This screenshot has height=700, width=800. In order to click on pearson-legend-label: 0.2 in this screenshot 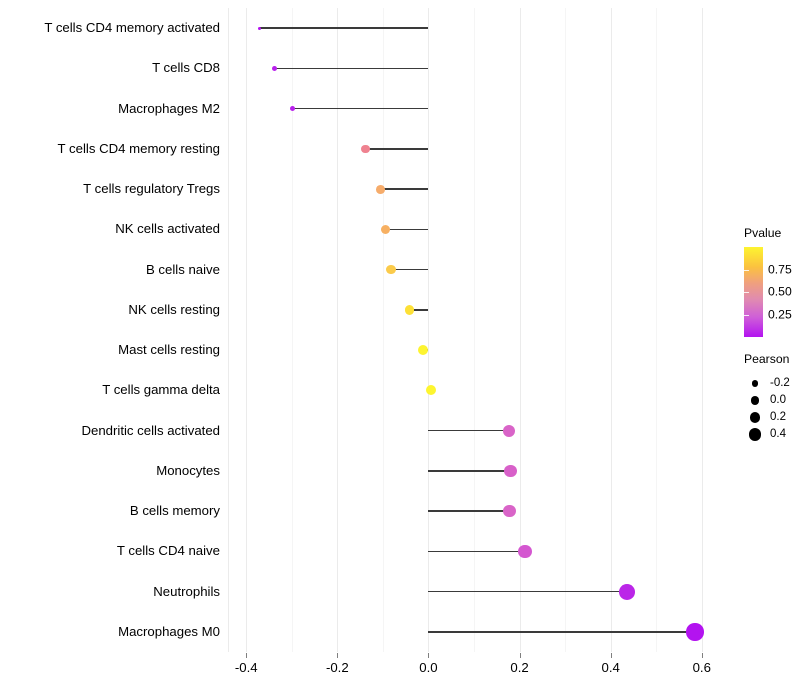, I will do `click(778, 417)`.